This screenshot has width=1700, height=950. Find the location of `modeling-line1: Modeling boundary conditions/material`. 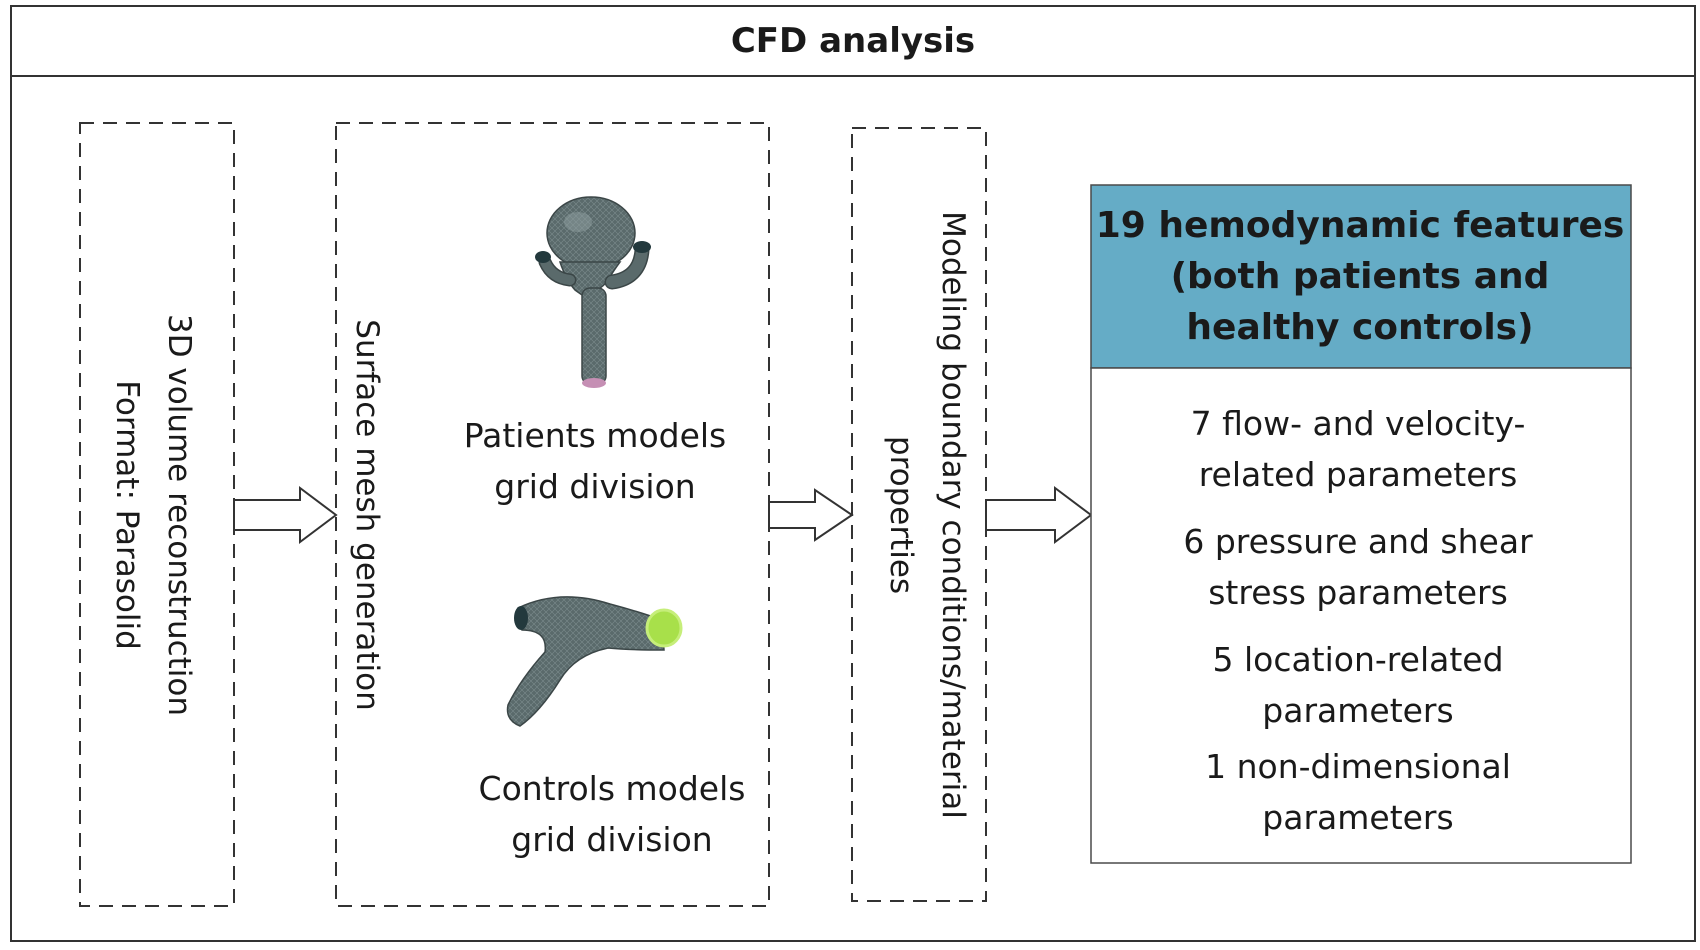

modeling-line1: Modeling boundary conditions/material is located at coordinates (953, 515).